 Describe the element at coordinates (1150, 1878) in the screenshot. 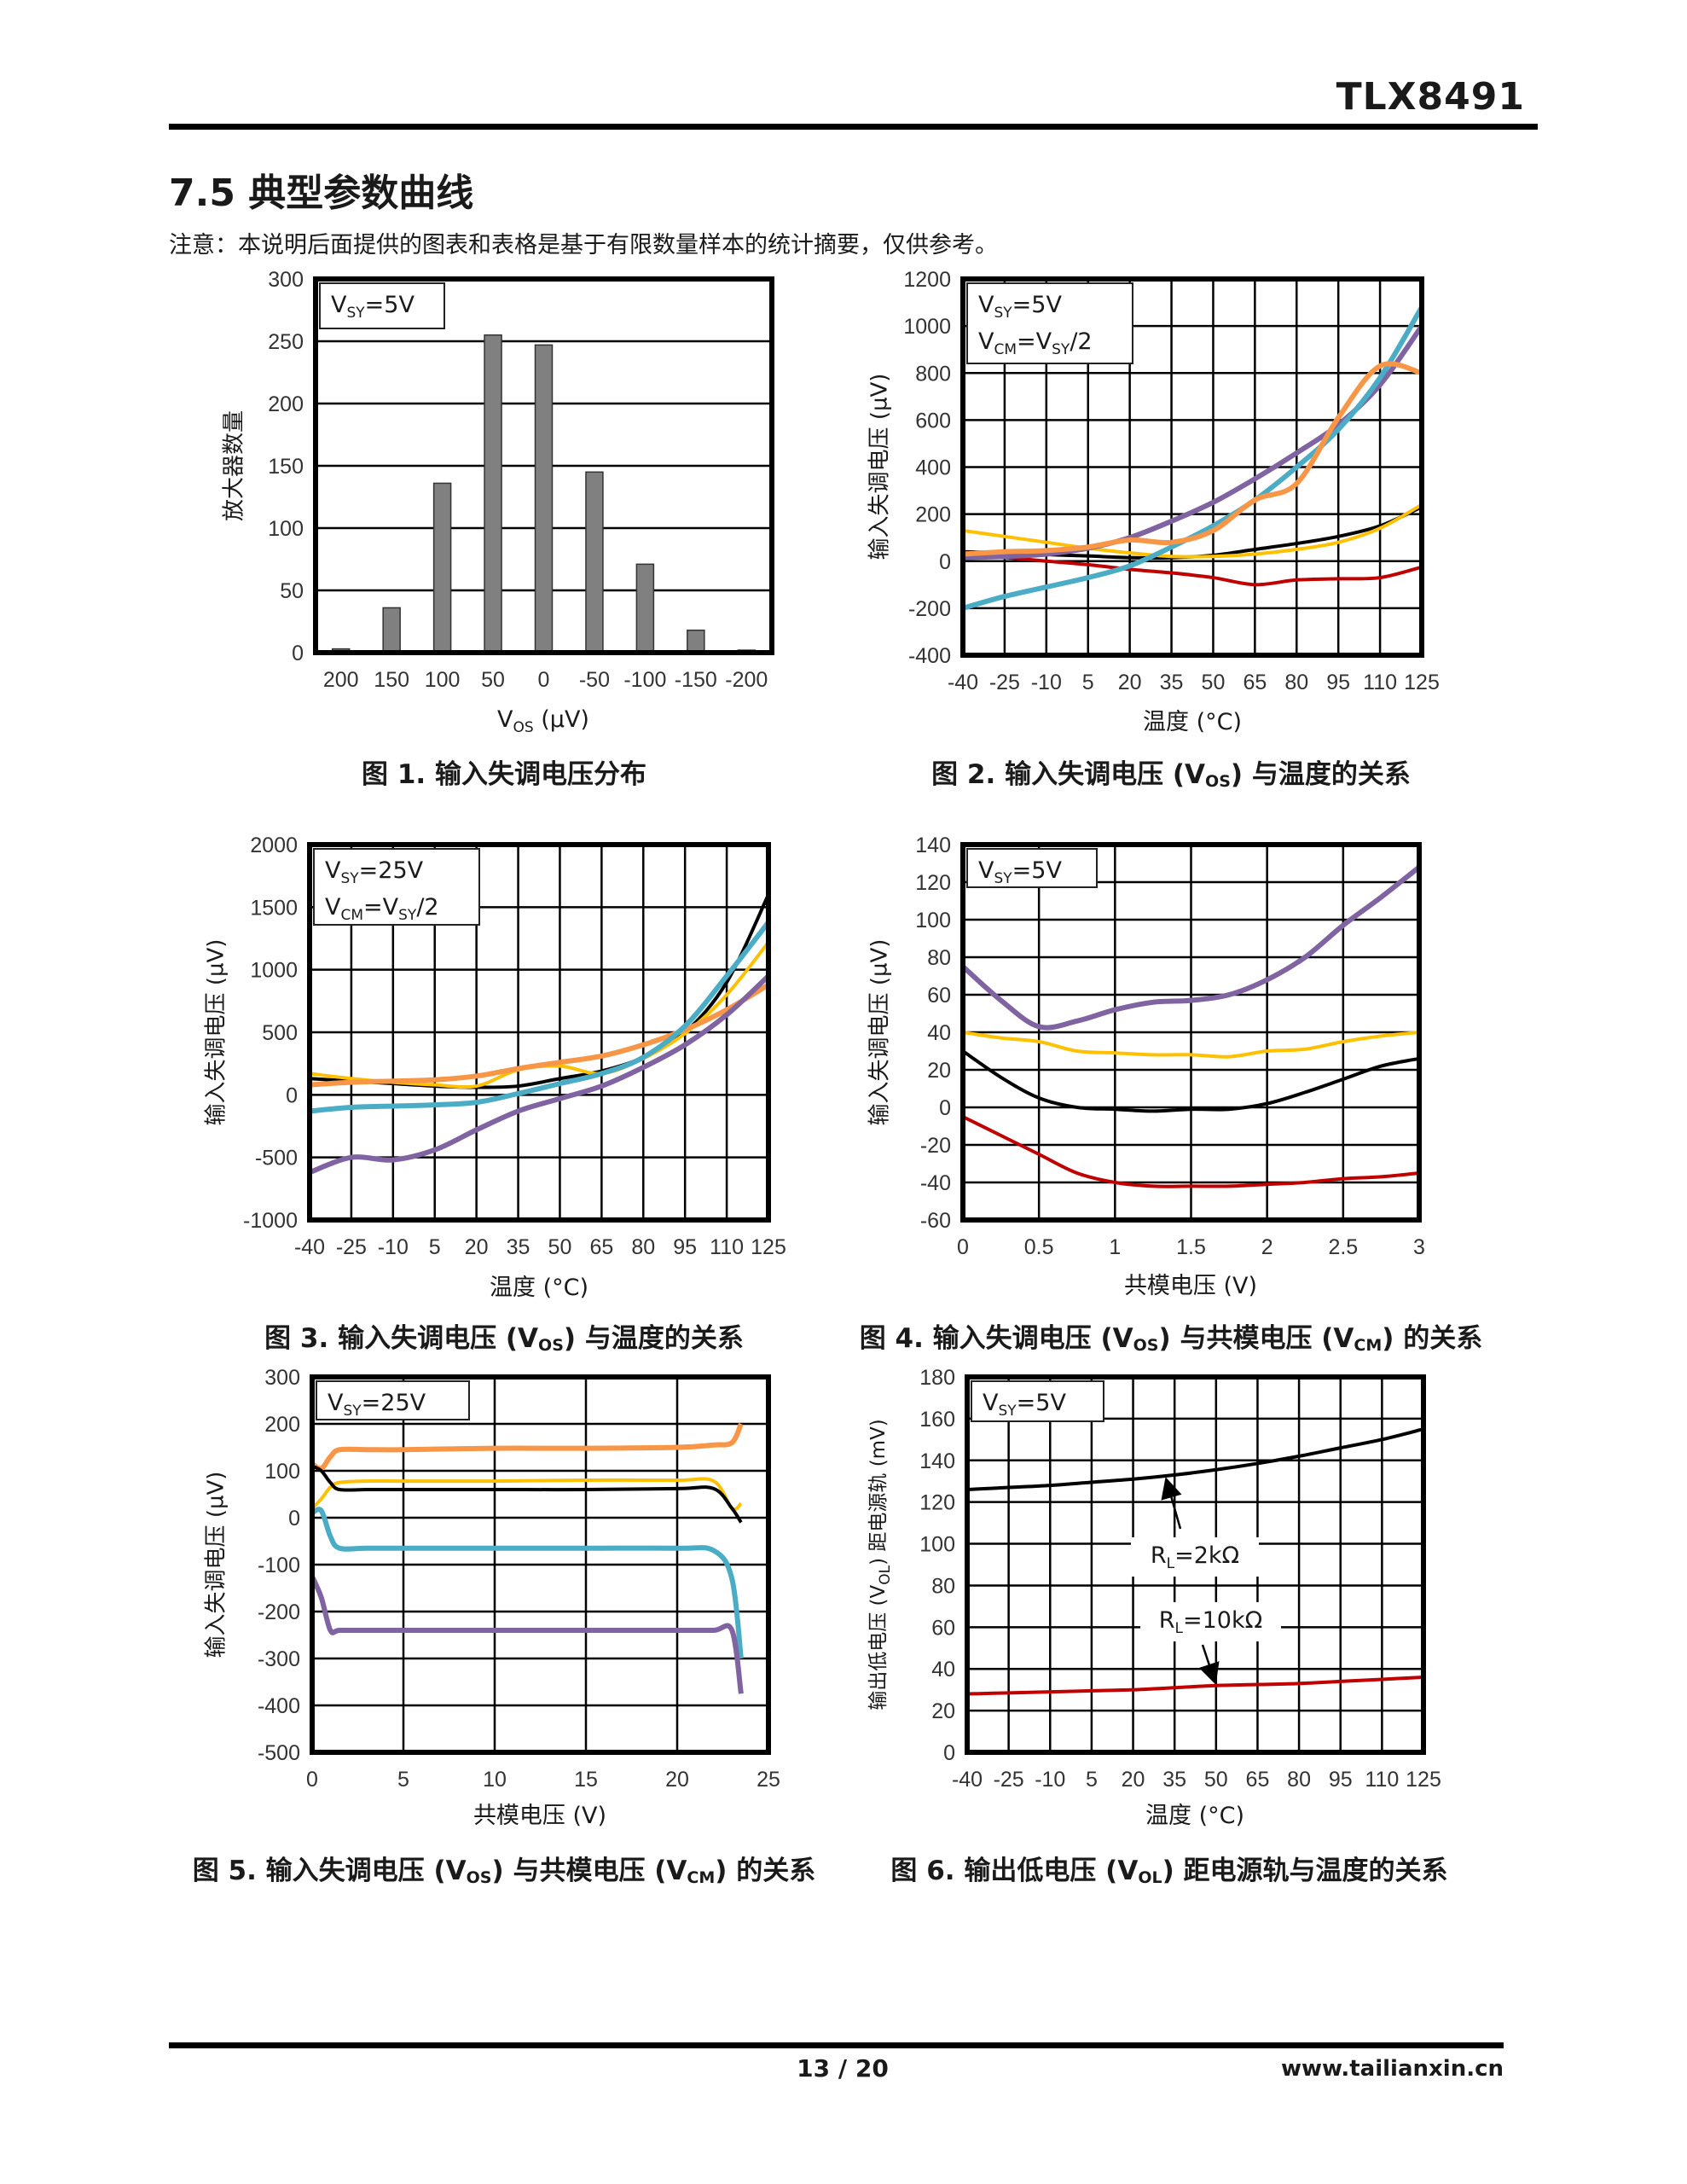

I see `subscript: OL` at that location.